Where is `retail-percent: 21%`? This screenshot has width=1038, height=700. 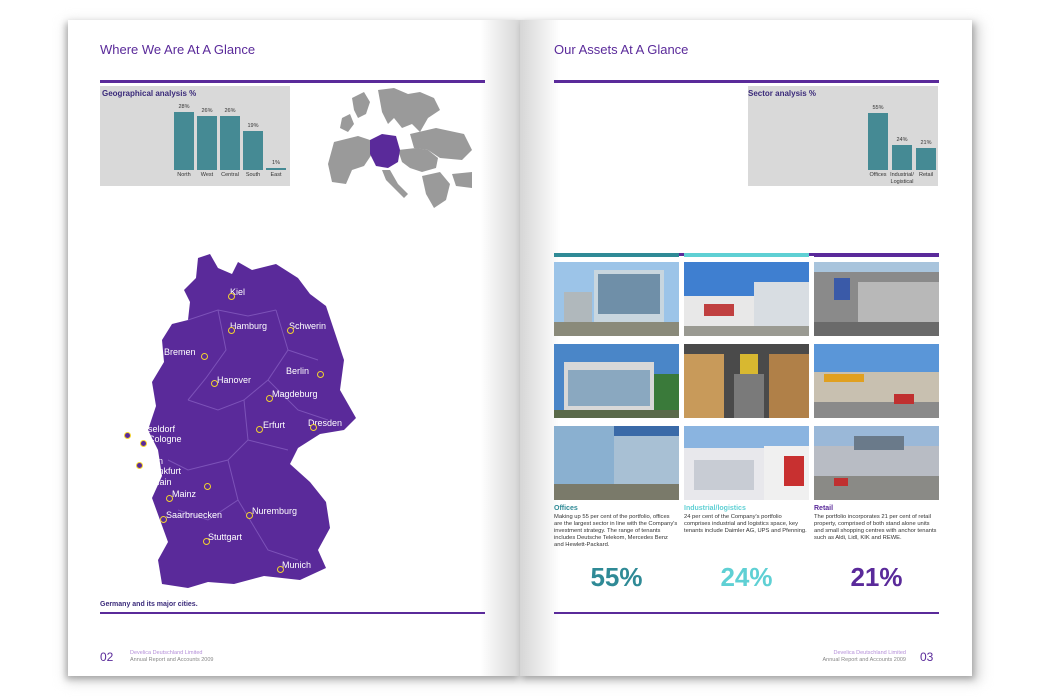
retail-percent: 21% is located at coordinates (876, 577).